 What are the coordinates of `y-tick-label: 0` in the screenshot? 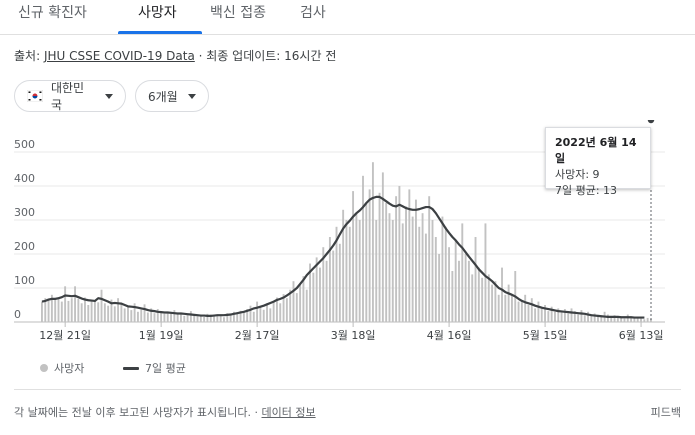 It's located at (17, 314).